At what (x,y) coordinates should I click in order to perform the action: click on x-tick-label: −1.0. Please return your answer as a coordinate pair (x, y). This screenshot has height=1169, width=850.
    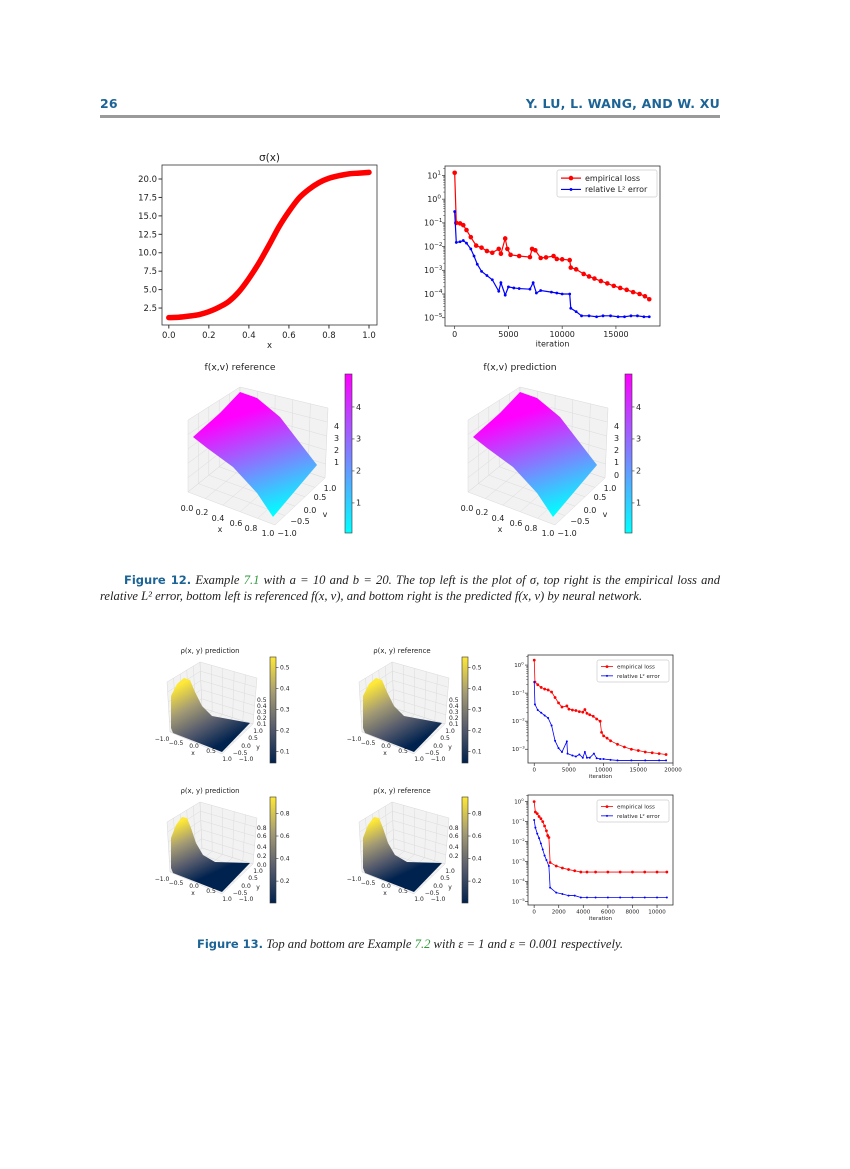
    Looking at the image, I should click on (354, 879).